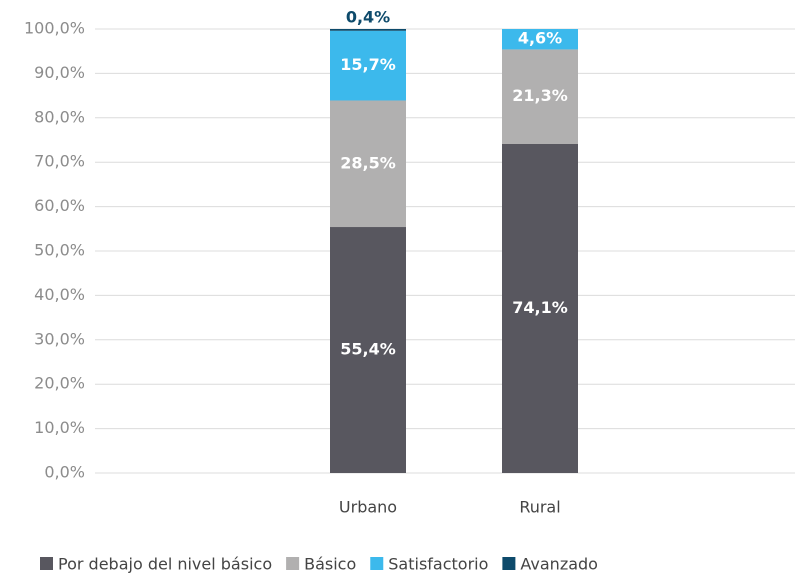 This screenshot has width=797, height=583. I want to click on y-tick-label: 70,0%, so click(59, 161).